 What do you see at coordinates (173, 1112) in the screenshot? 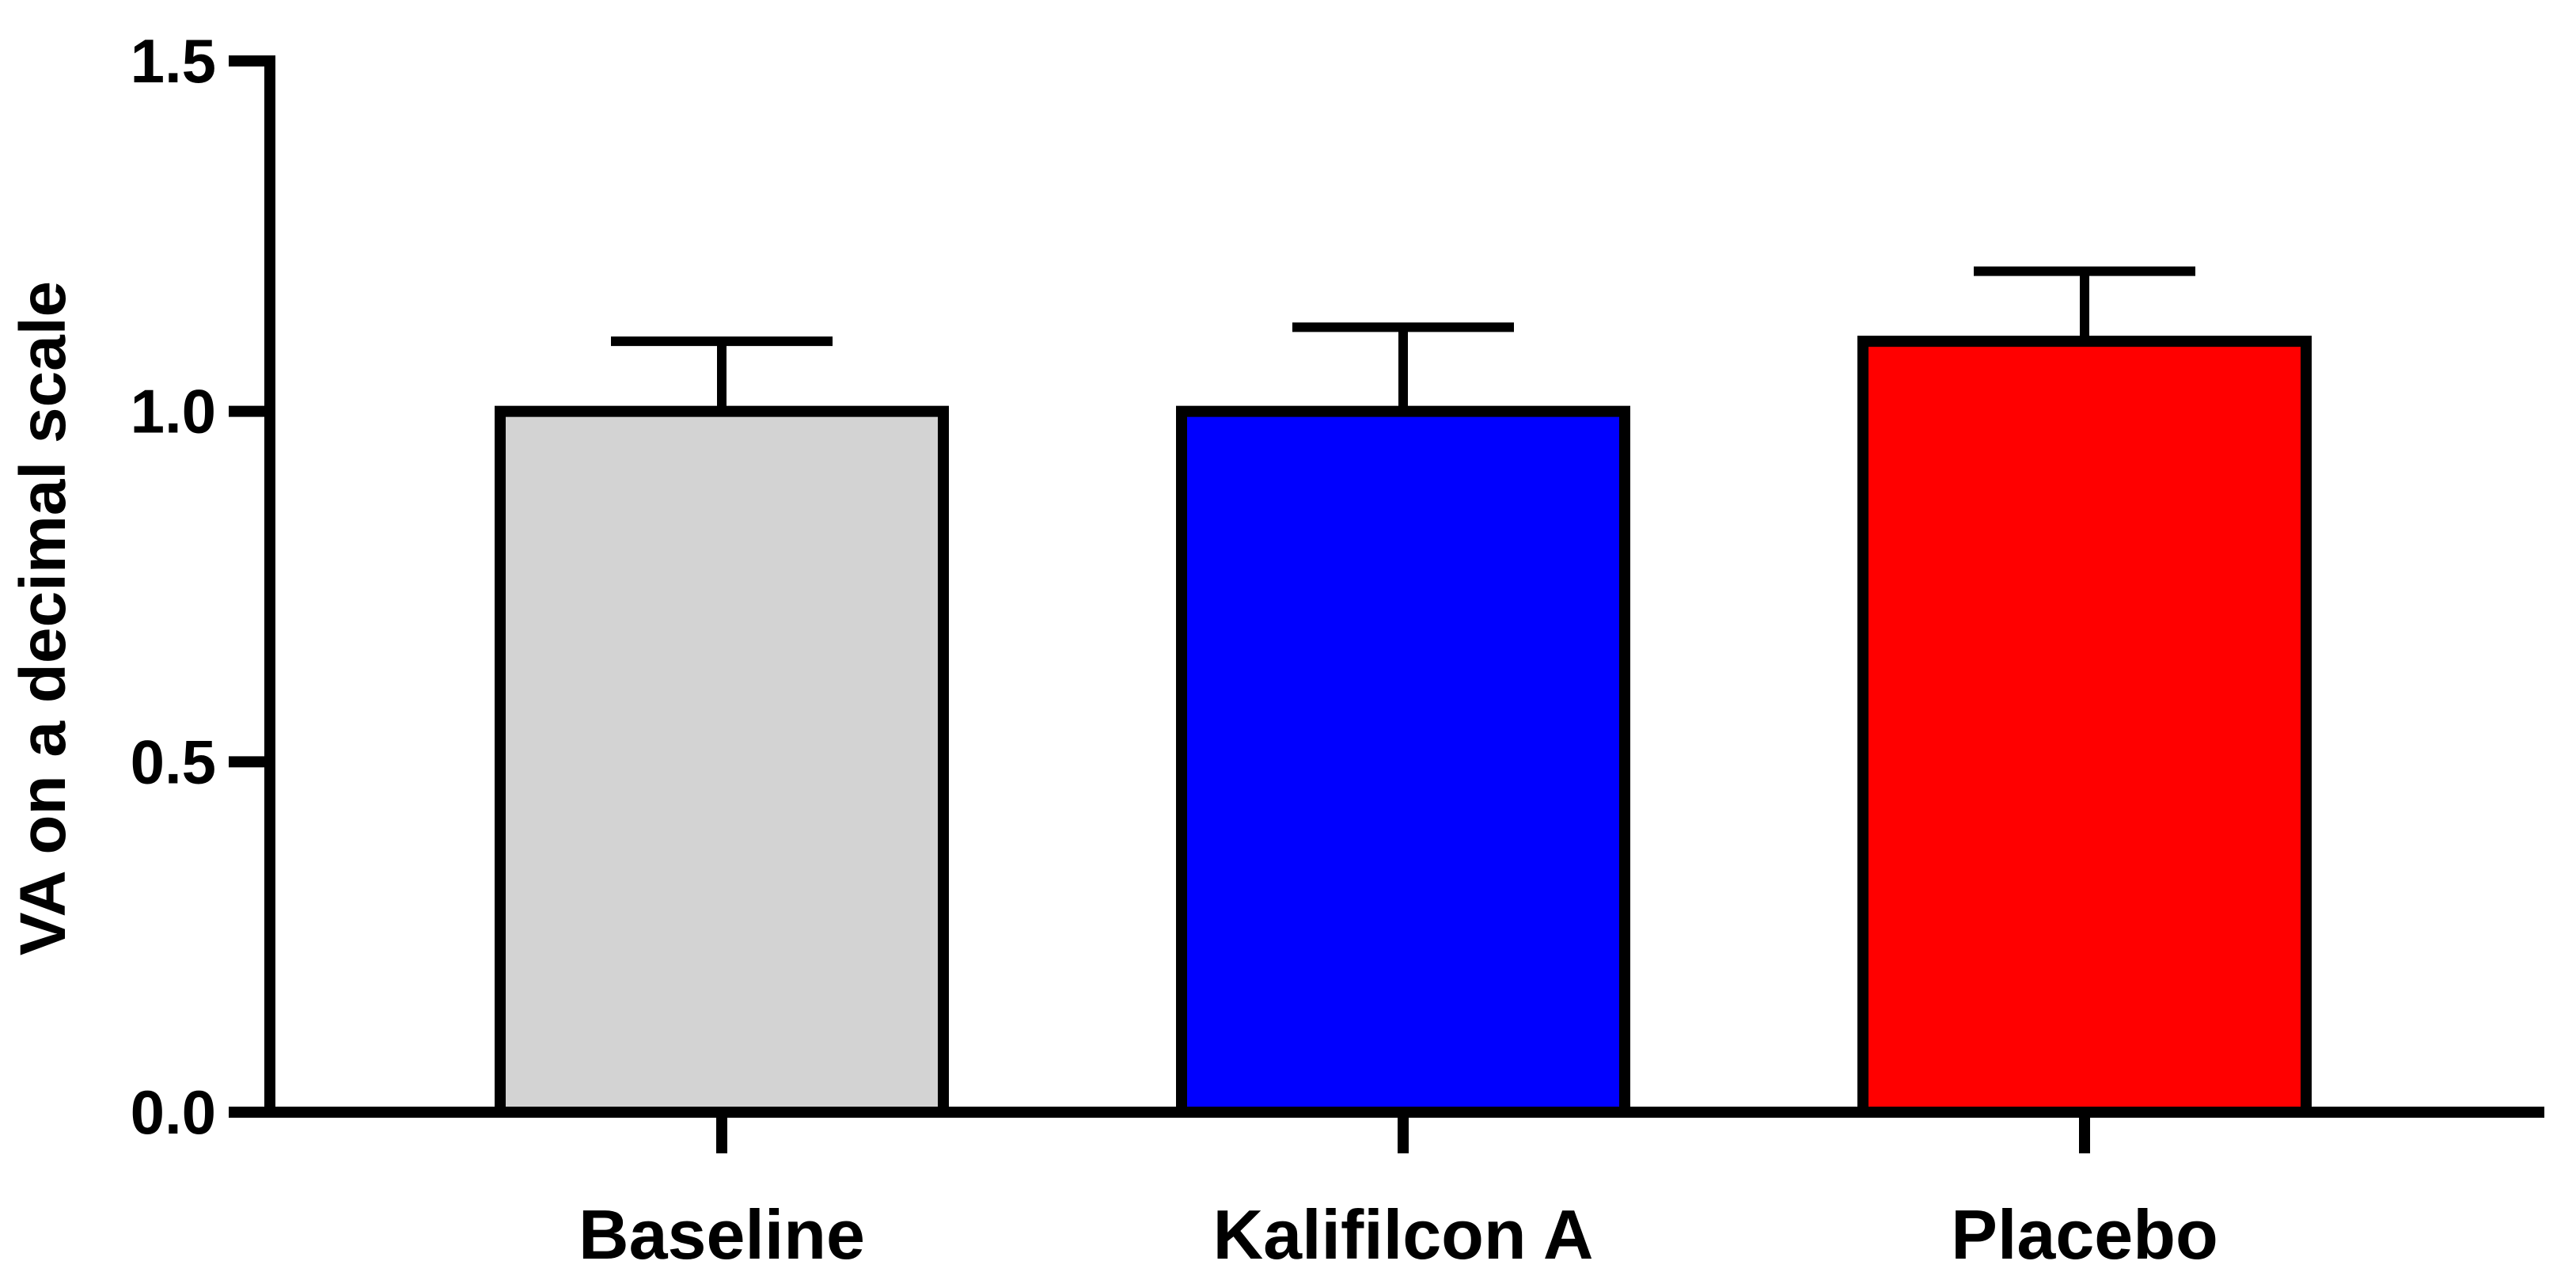
I see `y-tick-label-0: 0.0` at bounding box center [173, 1112].